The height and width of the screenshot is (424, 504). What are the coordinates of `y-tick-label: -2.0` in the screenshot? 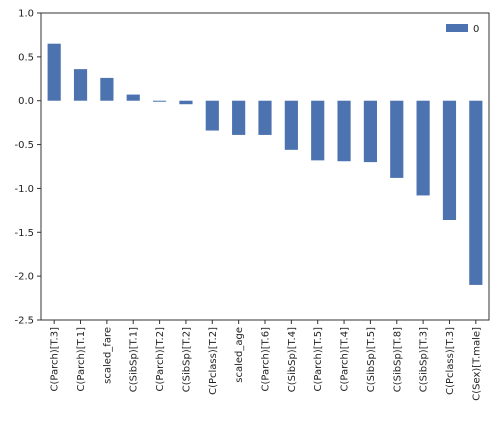 It's located at (24, 277).